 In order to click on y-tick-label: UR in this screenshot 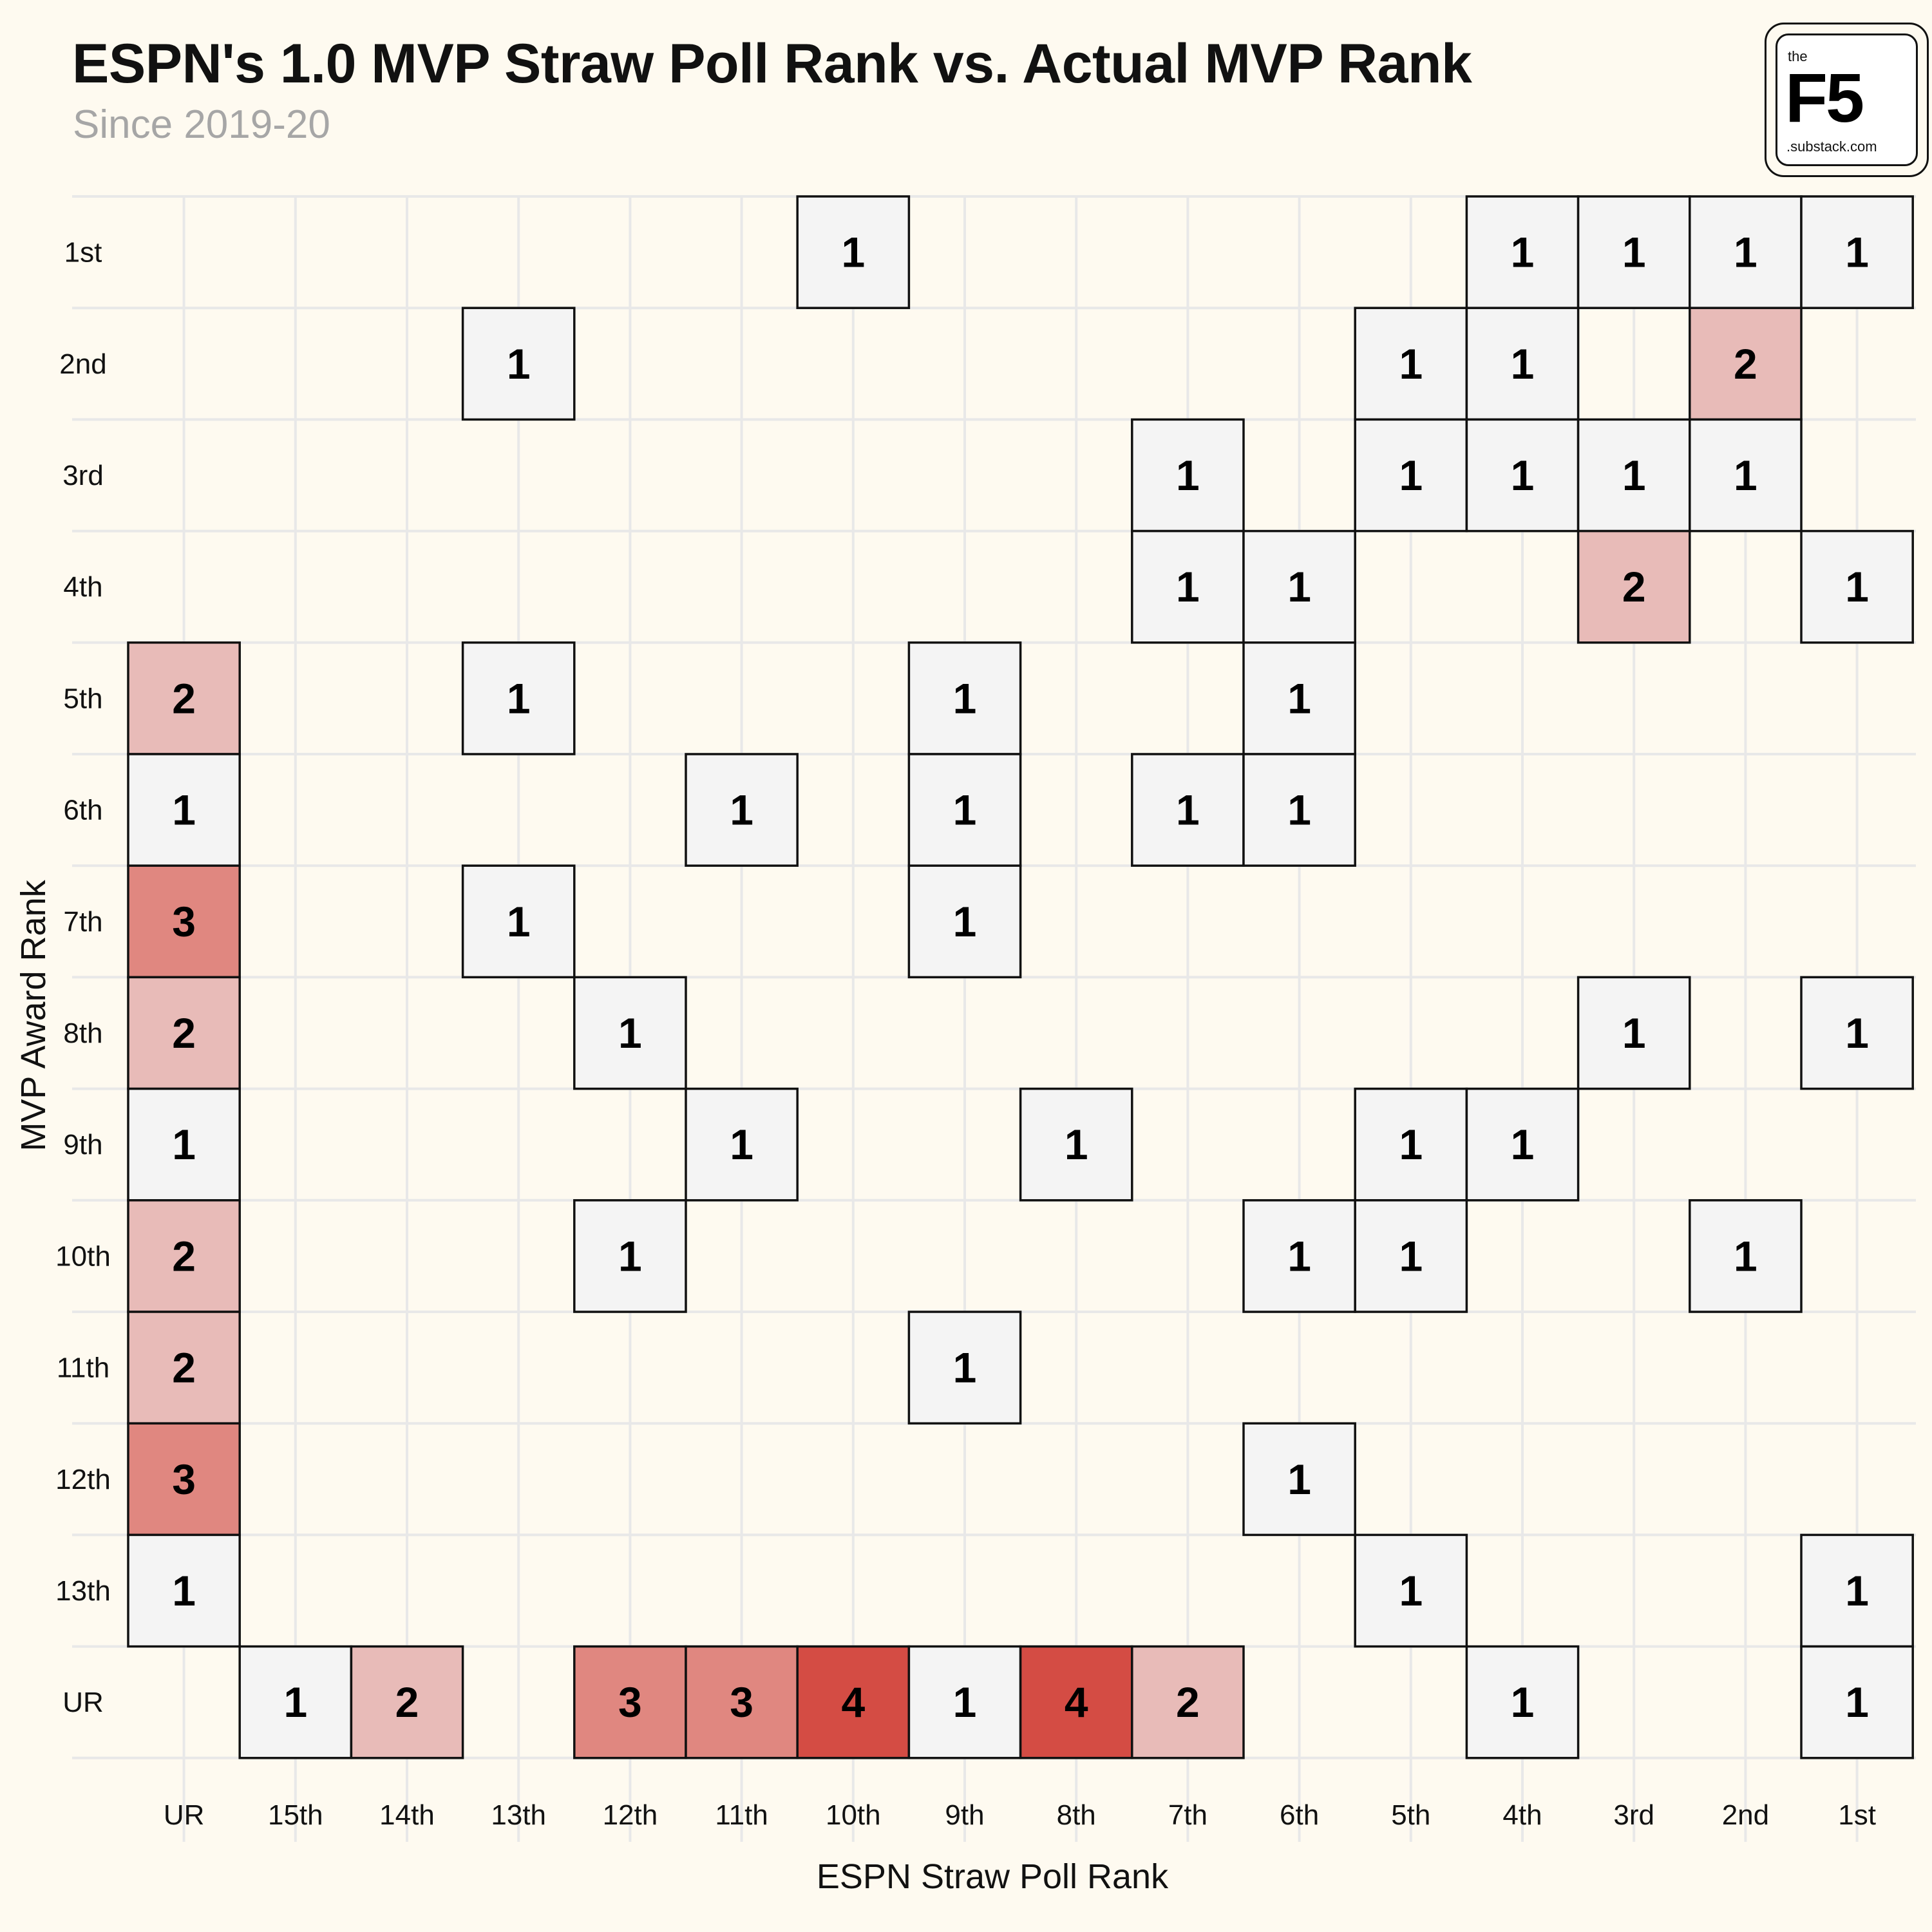, I will do `click(83, 1702)`.